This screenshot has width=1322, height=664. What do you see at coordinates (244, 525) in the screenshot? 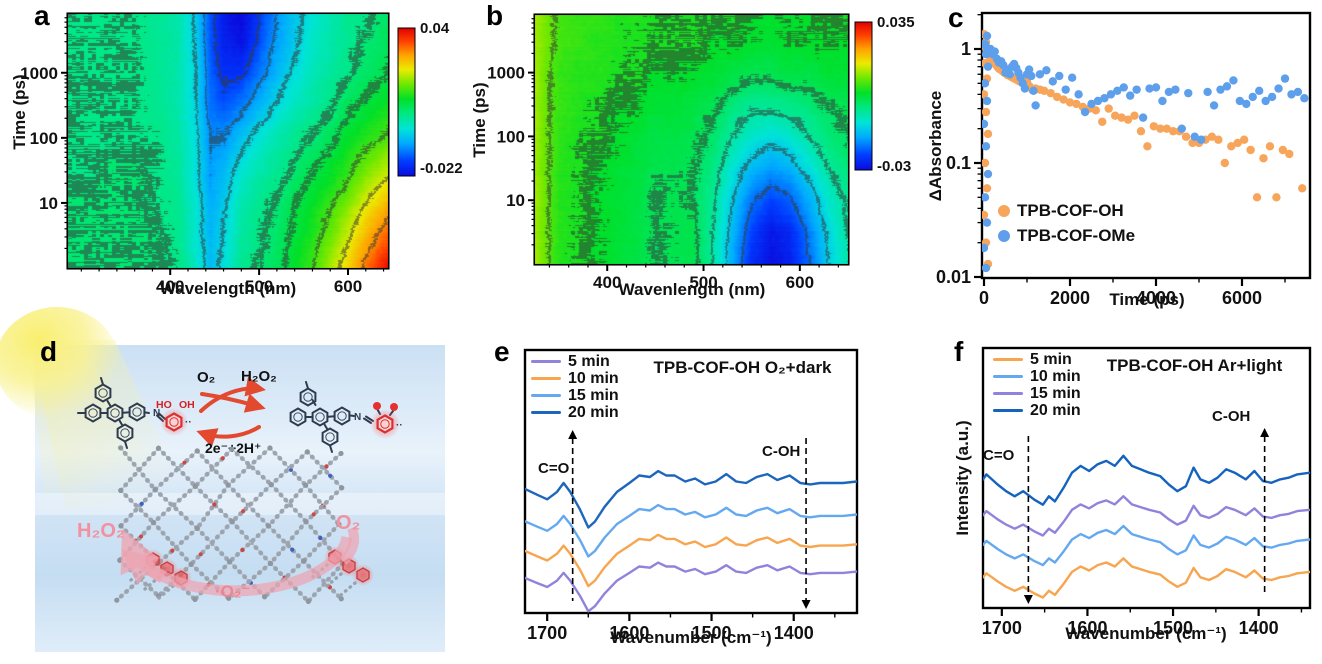
I see `cof-lattice` at bounding box center [244, 525].